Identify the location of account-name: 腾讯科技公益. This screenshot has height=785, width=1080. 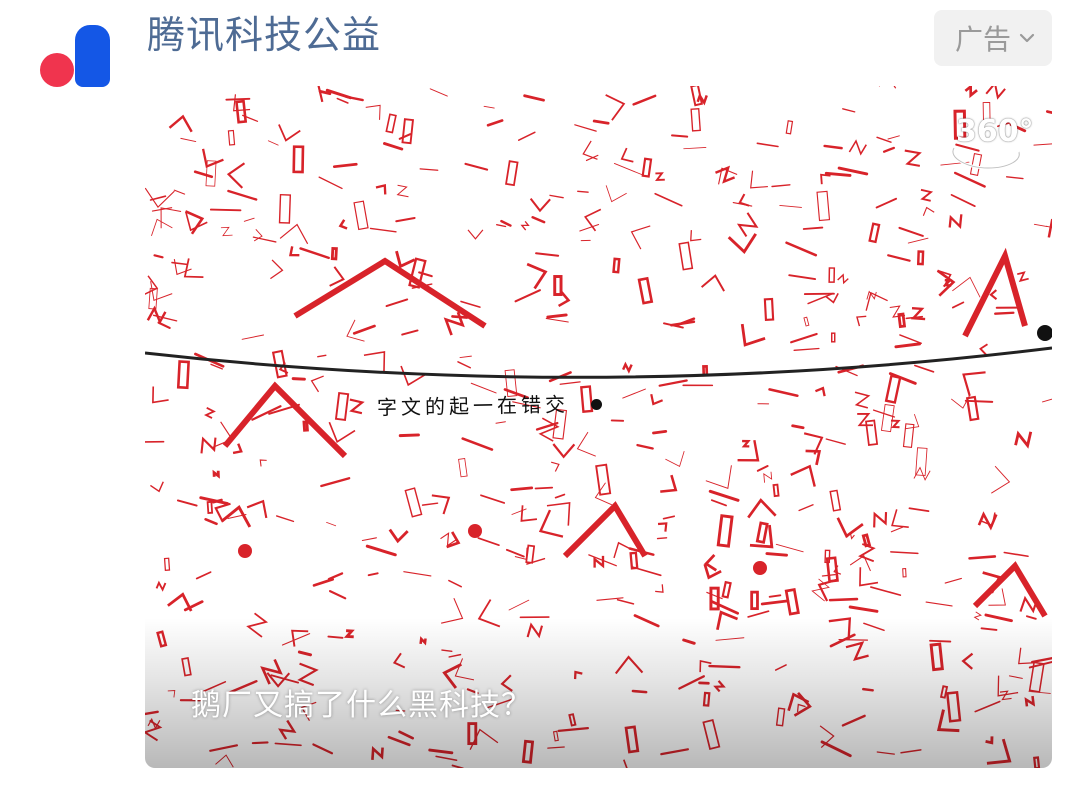
(264, 35).